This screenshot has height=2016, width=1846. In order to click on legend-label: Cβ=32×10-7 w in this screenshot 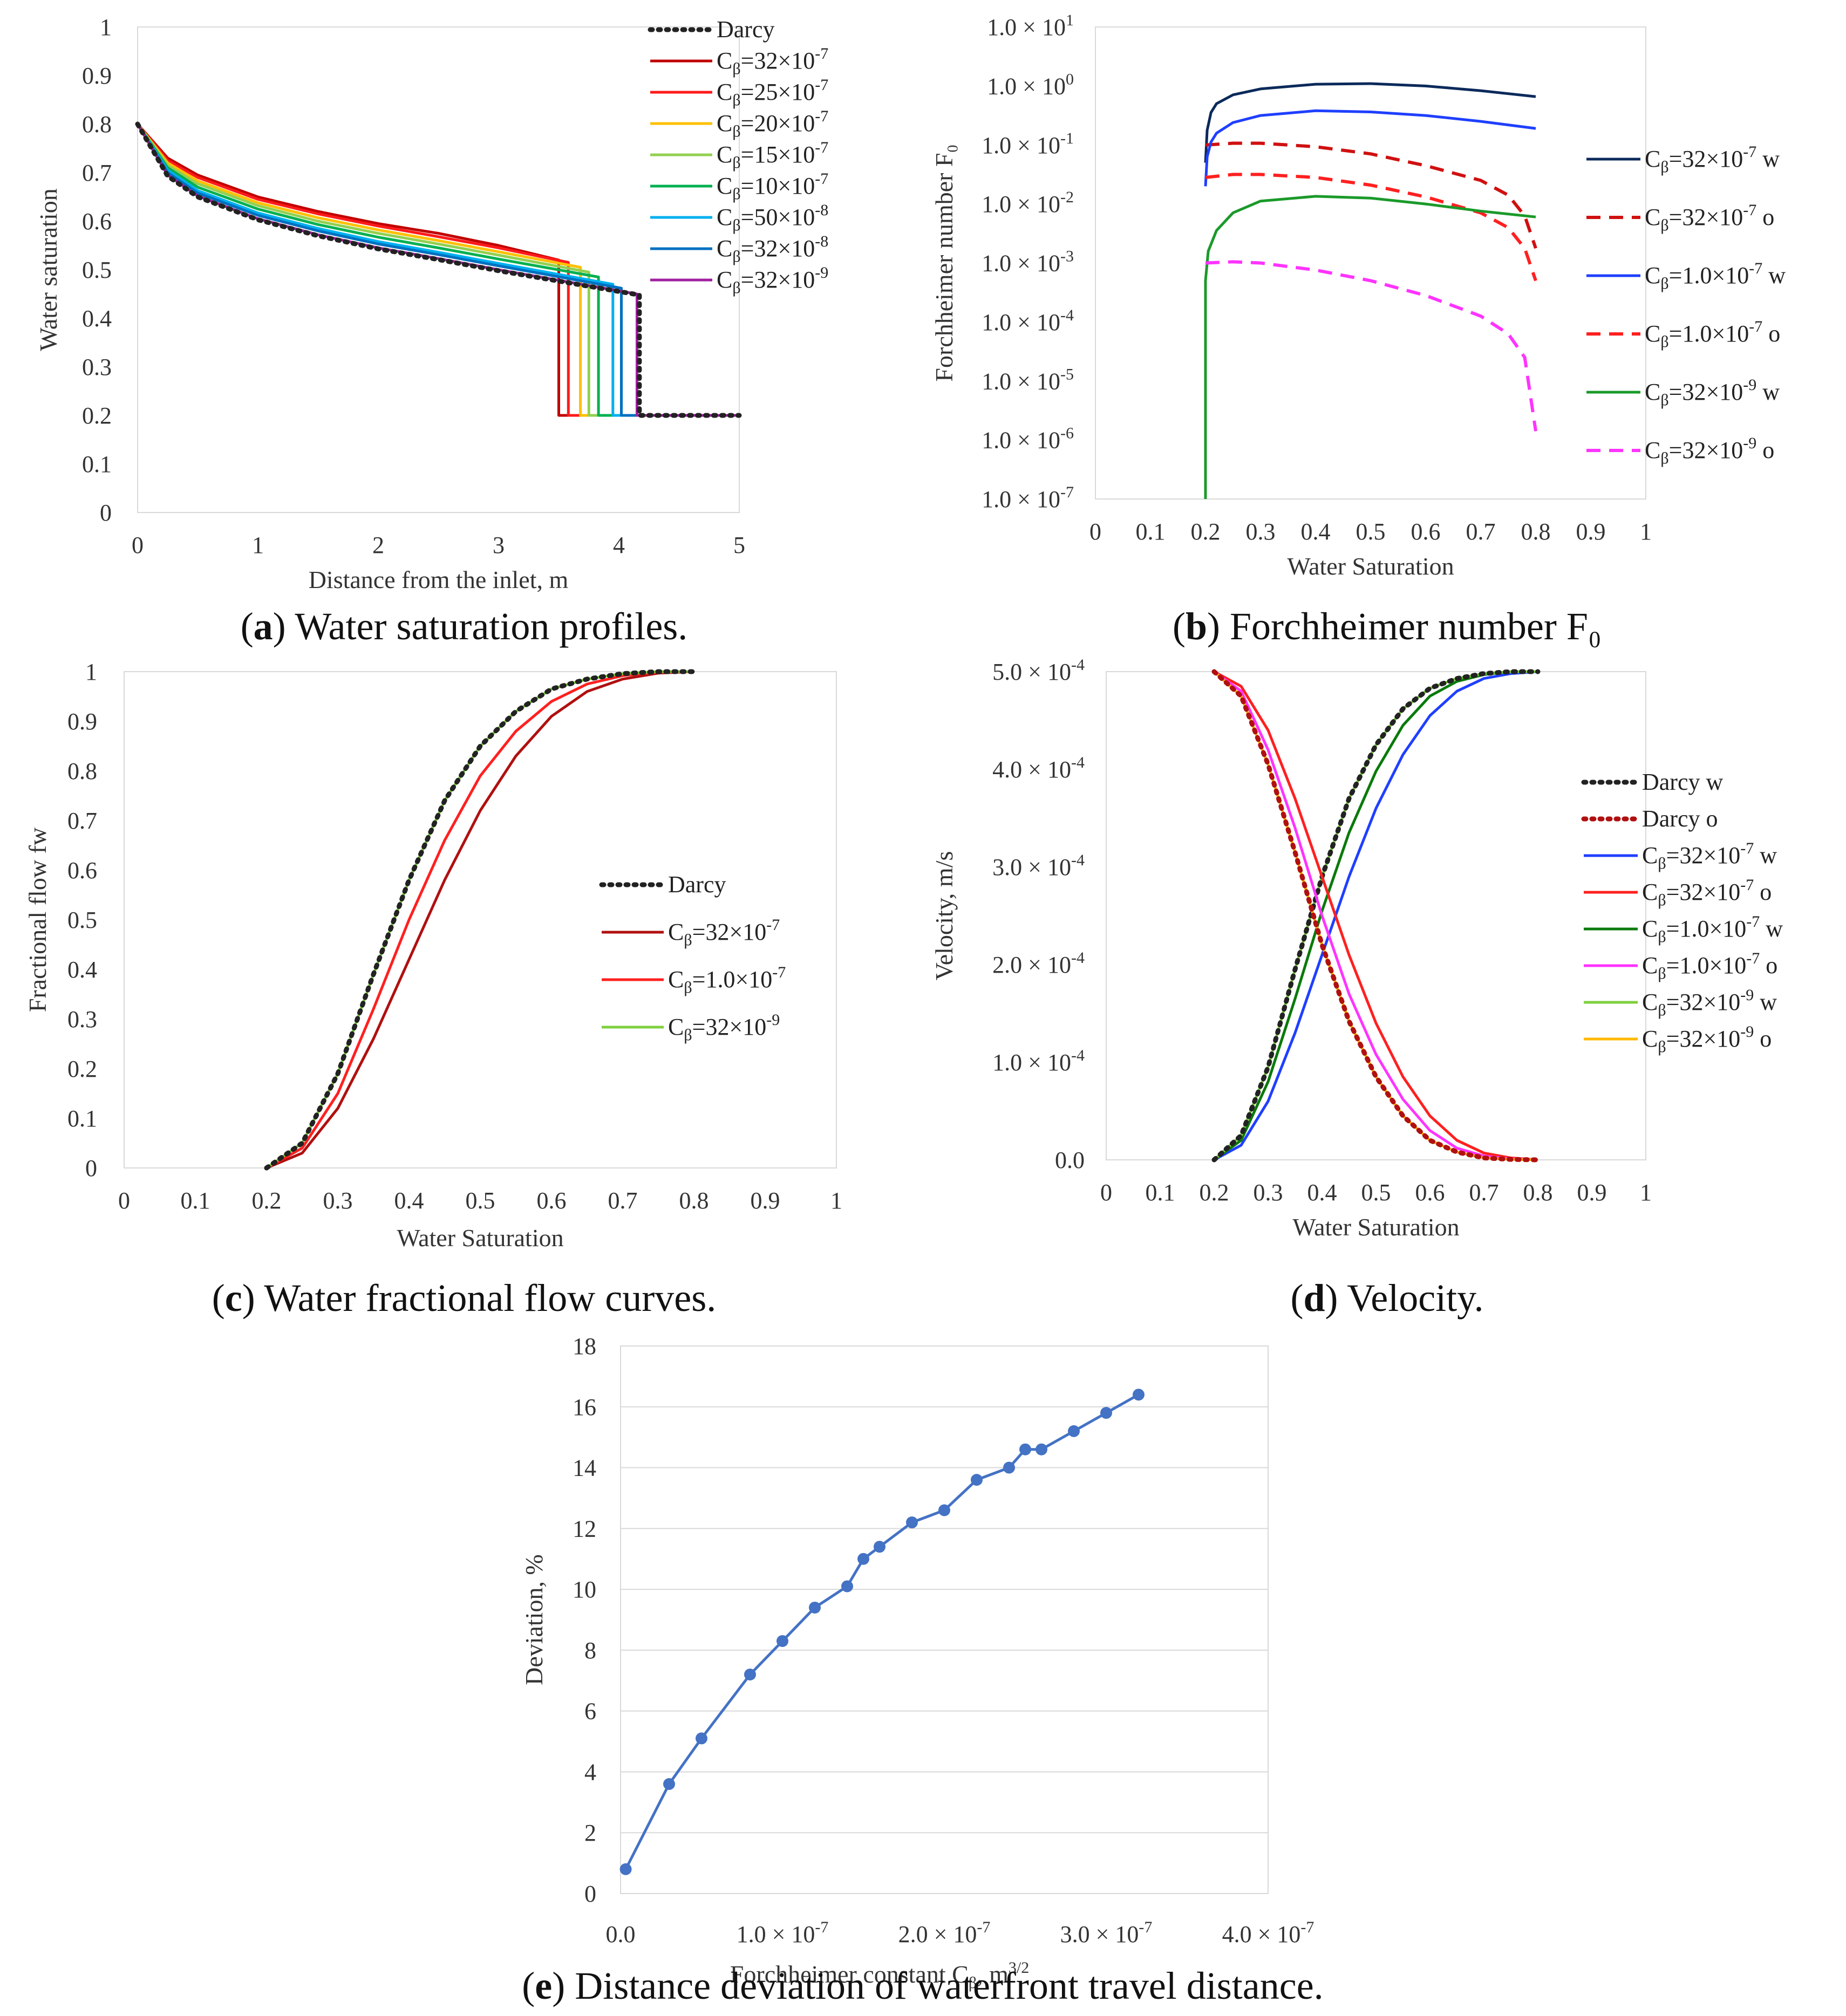, I will do `click(1709, 855)`.